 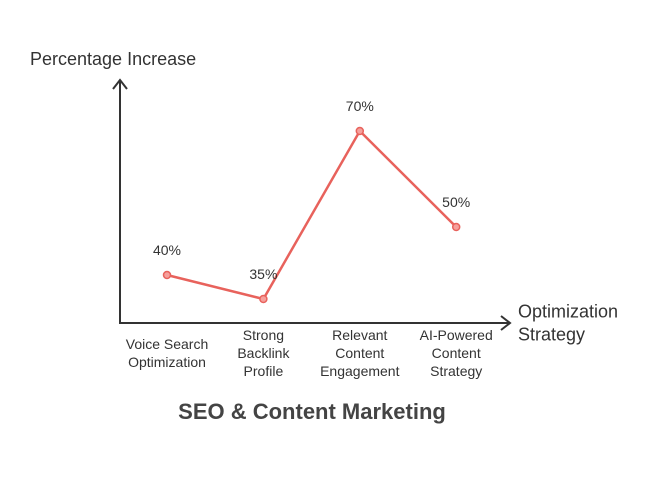 What do you see at coordinates (263, 353) in the screenshot?
I see `x-tick-label: Strong Backlink Profile` at bounding box center [263, 353].